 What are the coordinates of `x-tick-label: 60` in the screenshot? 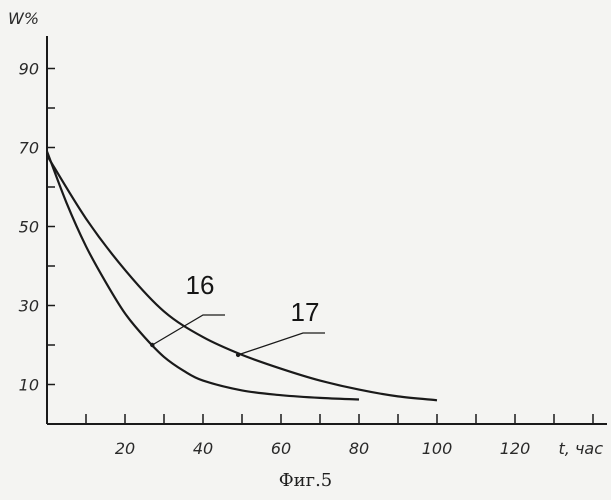 It's located at (281, 448).